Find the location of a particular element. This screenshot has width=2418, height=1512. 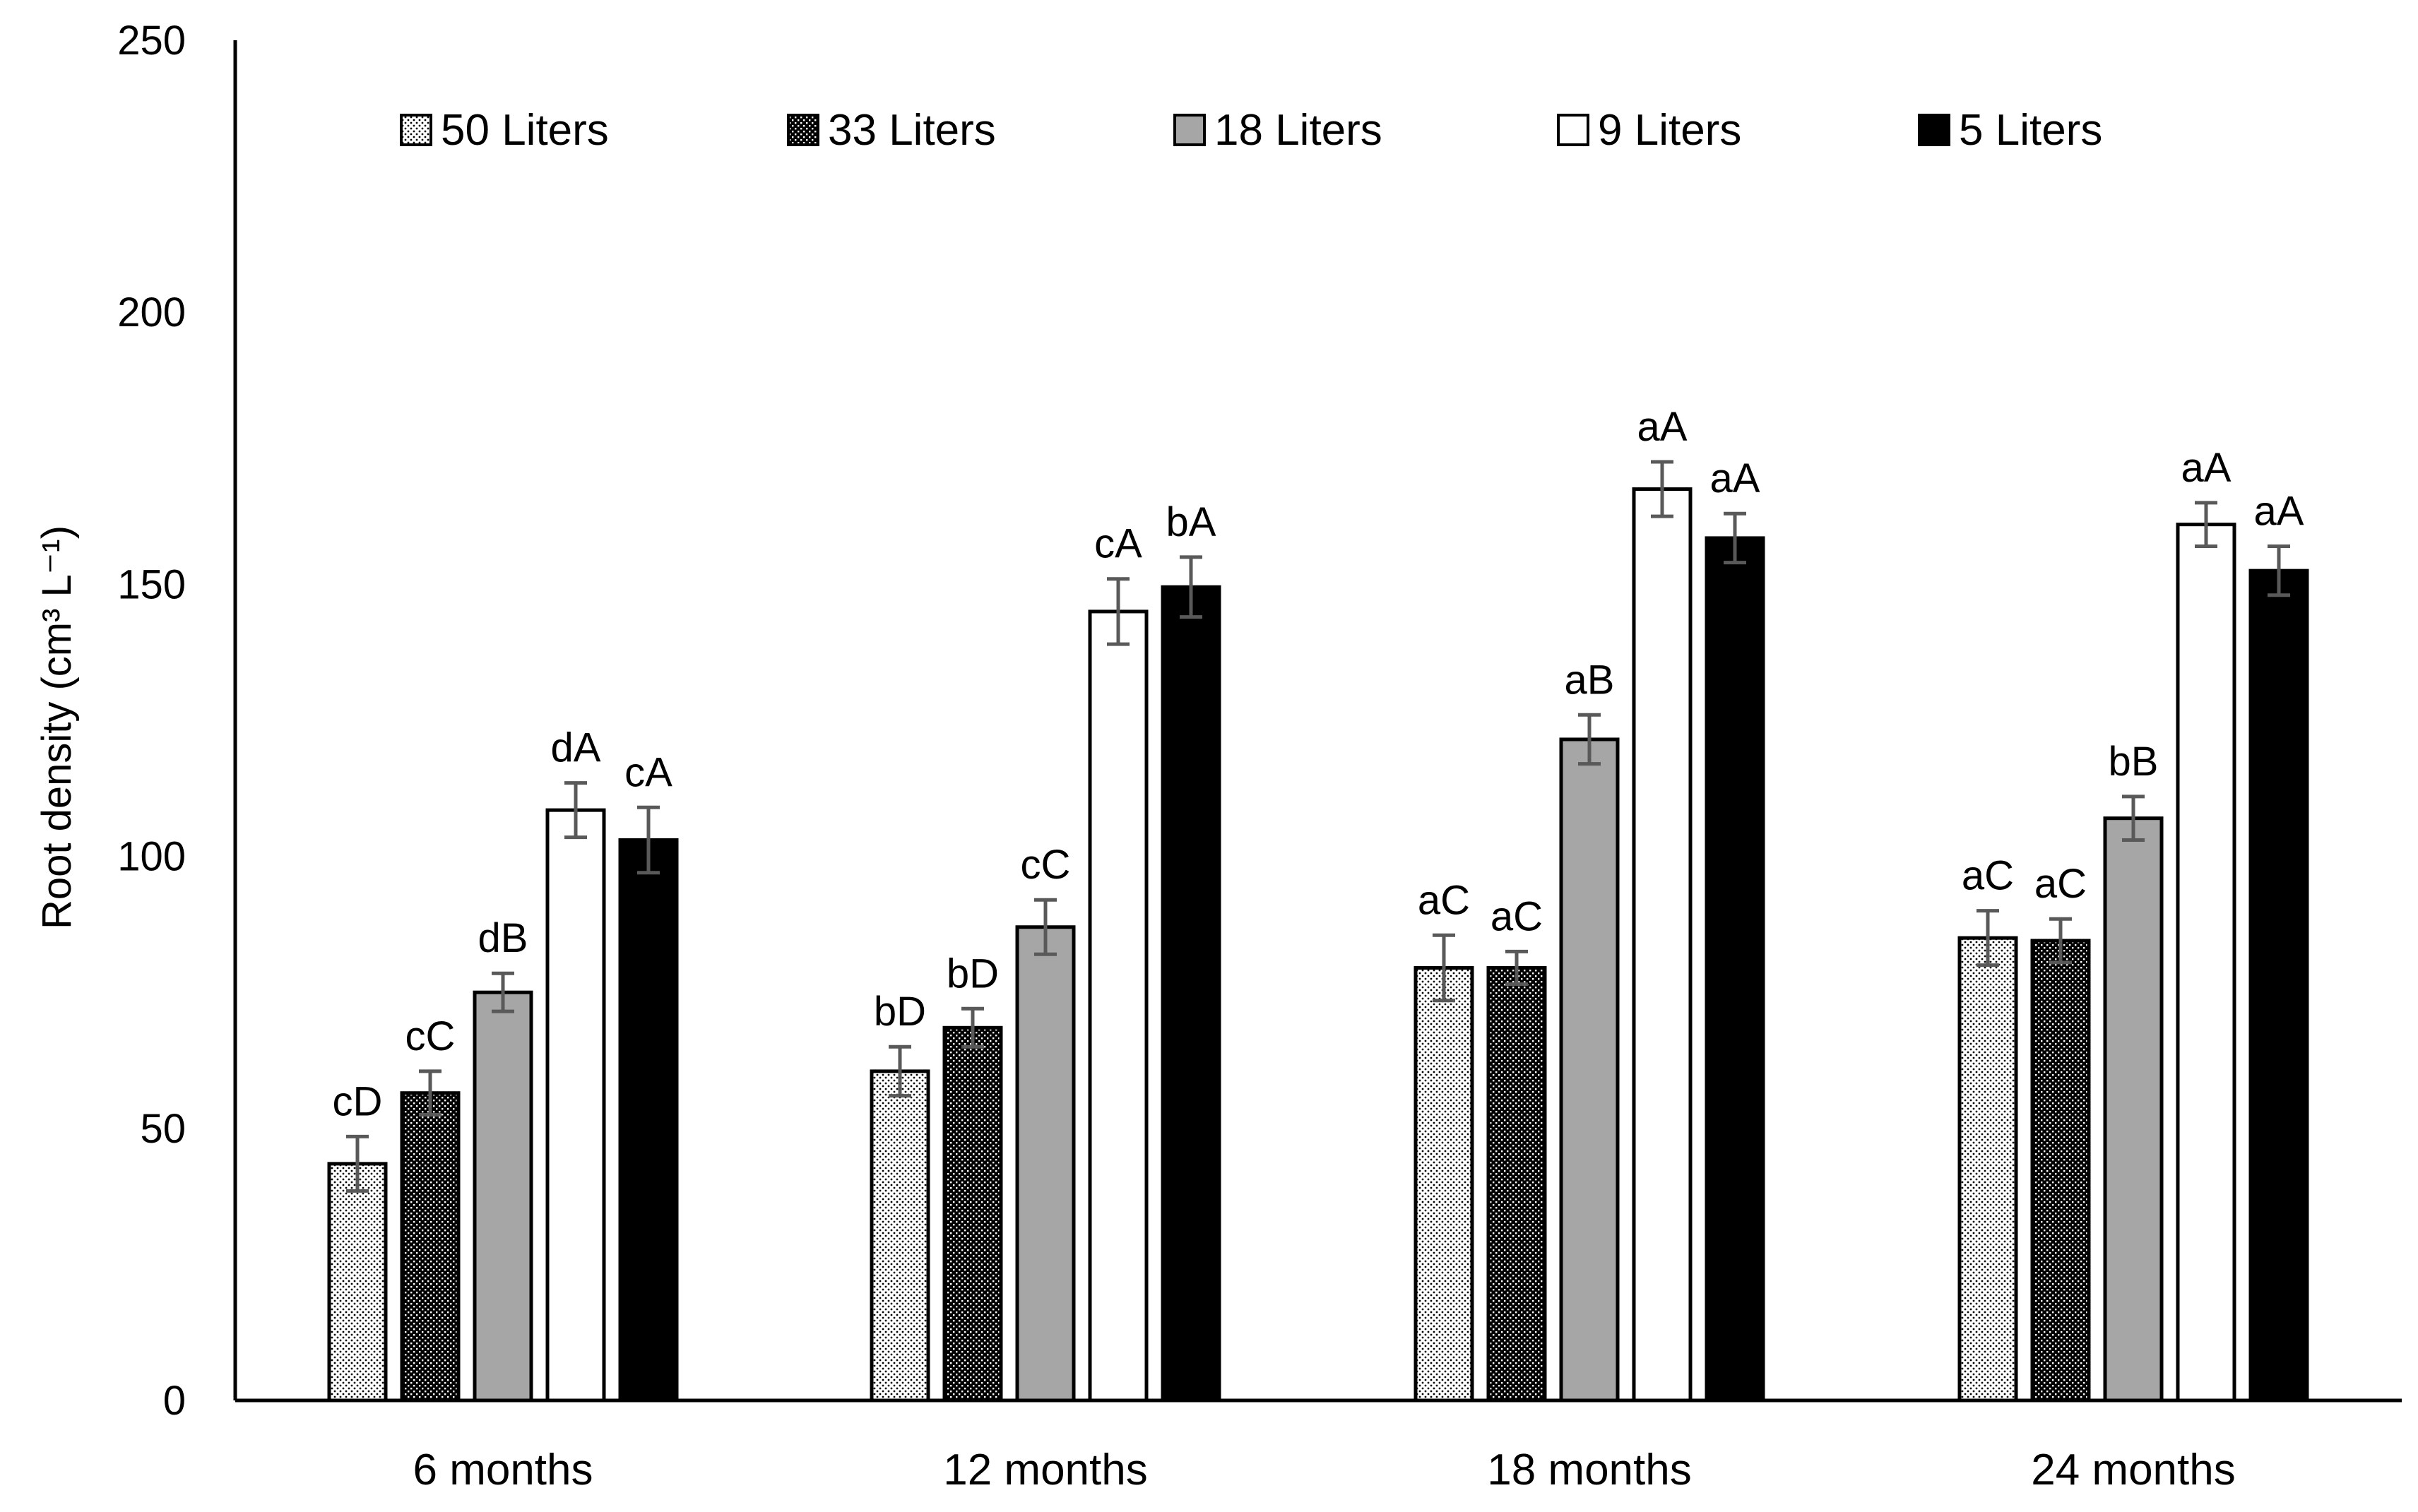

legend-label: 33 Liters is located at coordinates (912, 130).